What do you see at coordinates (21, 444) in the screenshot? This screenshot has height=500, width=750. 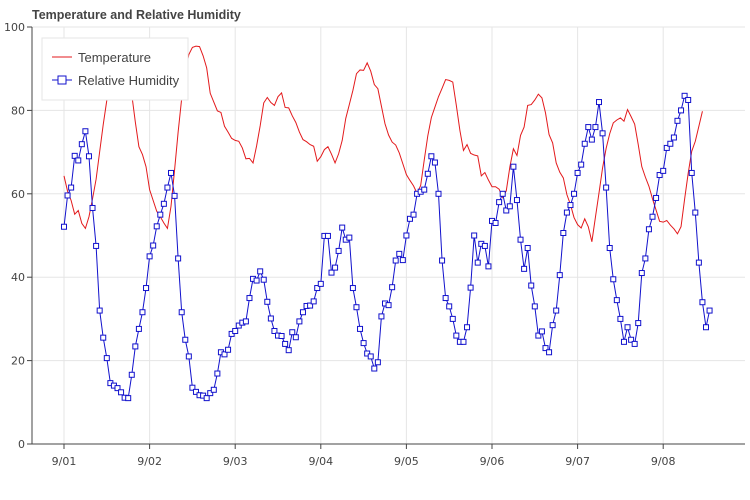 I see `y-tick-label: 0` at bounding box center [21, 444].